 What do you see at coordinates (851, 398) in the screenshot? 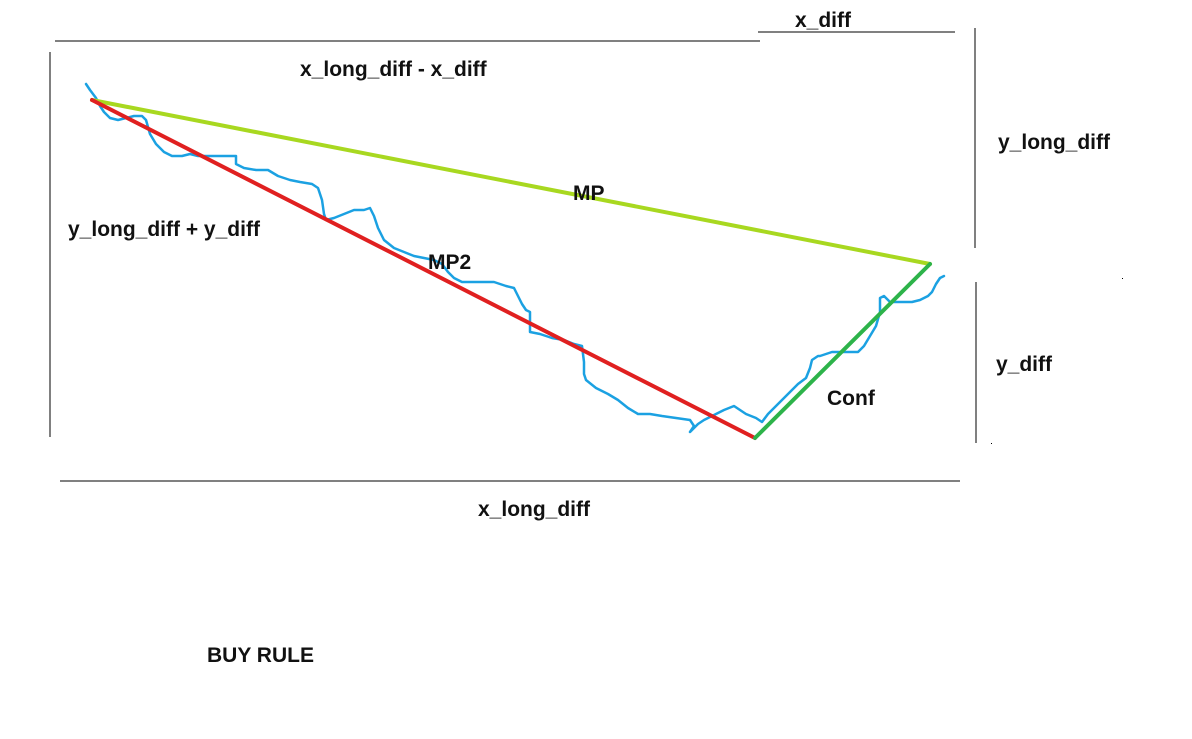
I see `conf-label: Conf` at bounding box center [851, 398].